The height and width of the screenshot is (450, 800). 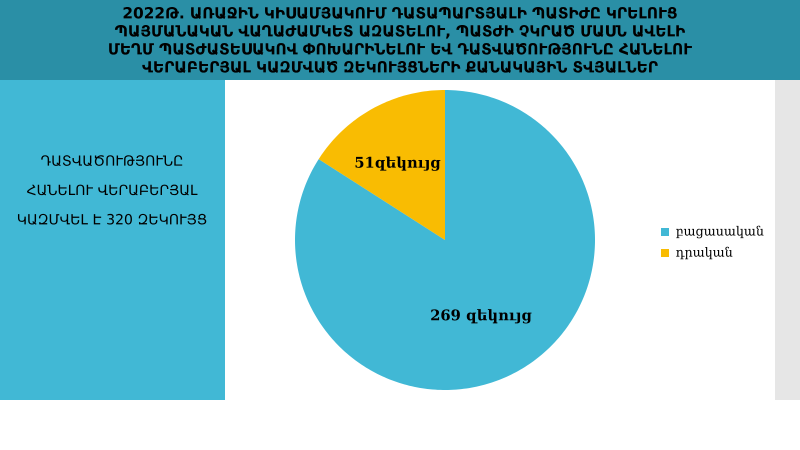 I want to click on data-label: 269 զեկույց, so click(x=481, y=316).